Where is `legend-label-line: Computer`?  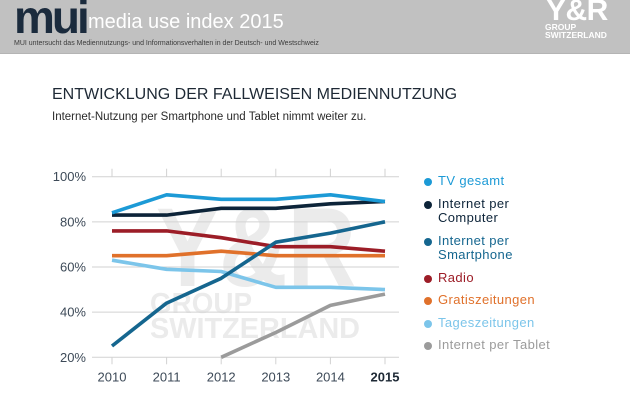
legend-label-line: Computer is located at coordinates (468, 217).